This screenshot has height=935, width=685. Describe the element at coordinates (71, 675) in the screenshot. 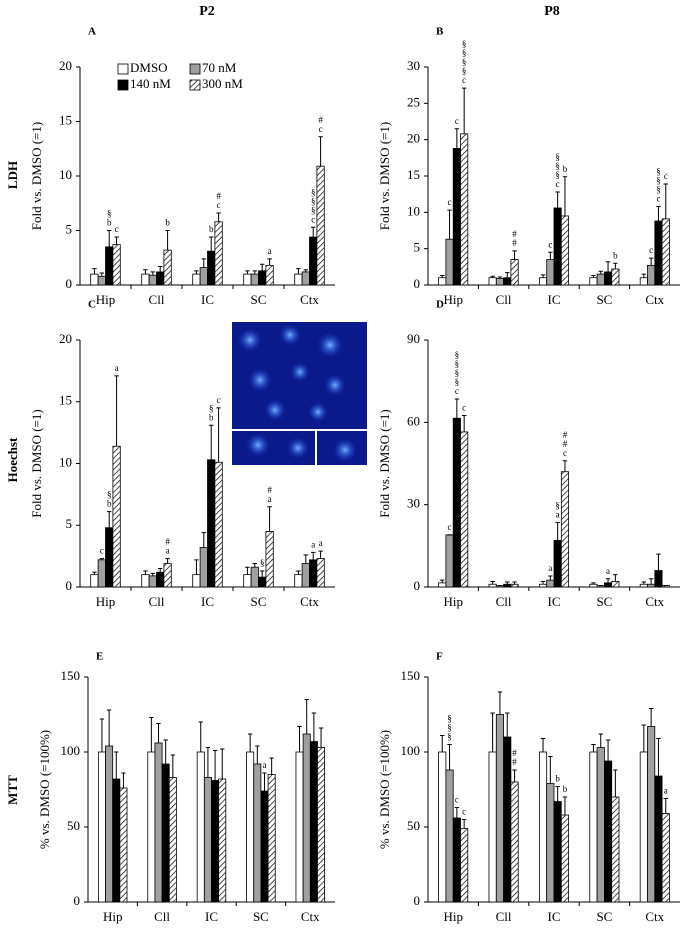

I see `y-tick-label: 150` at that location.